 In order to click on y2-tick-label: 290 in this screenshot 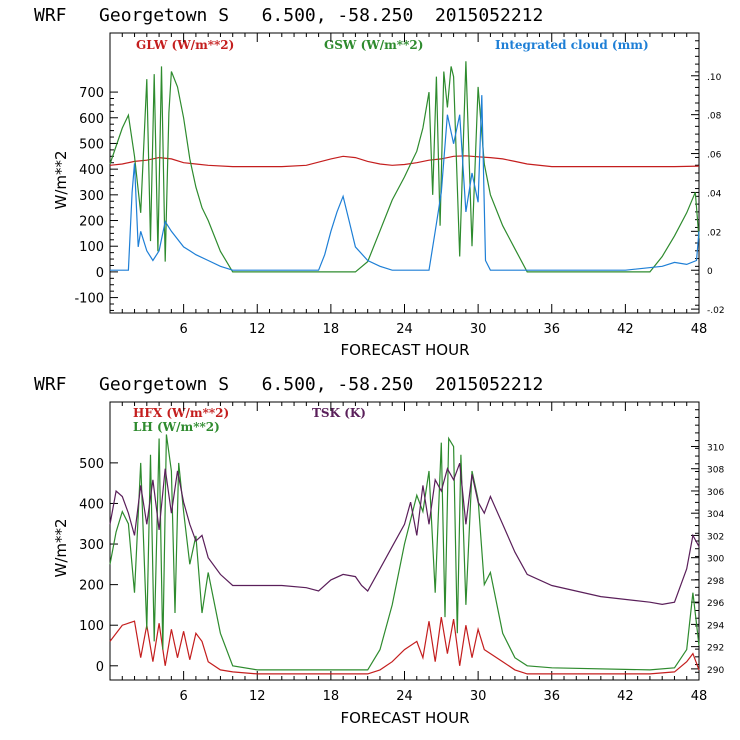, I will do `click(715, 671)`.